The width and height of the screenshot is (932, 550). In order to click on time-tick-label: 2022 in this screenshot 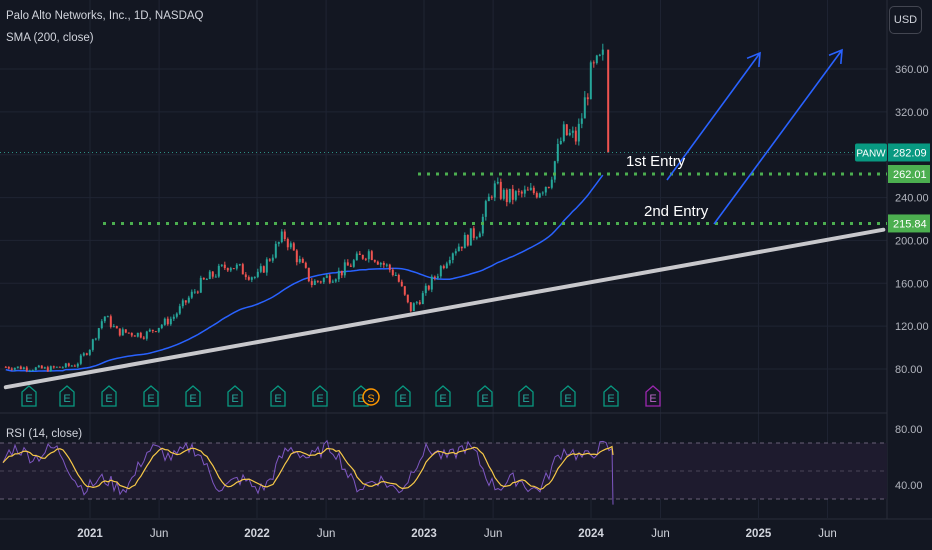, I will do `click(257, 534)`.